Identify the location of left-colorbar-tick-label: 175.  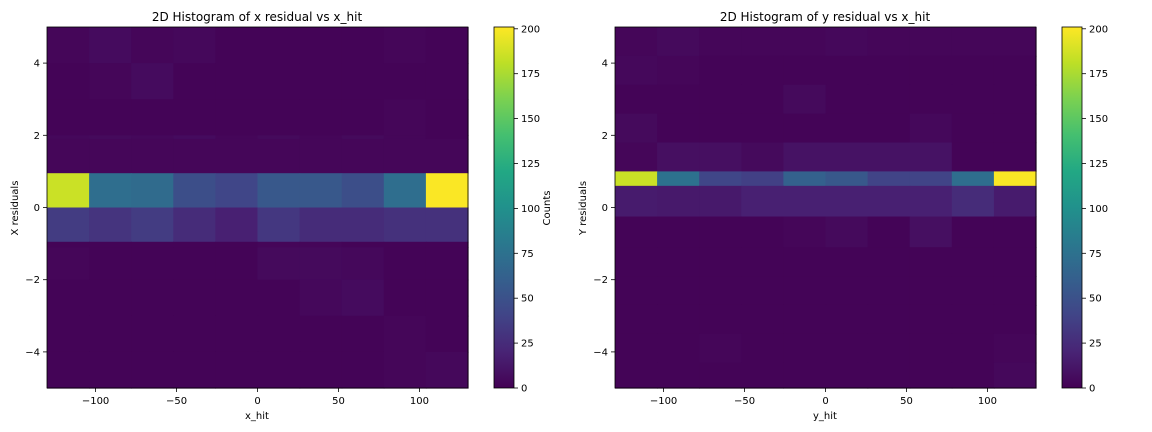
(530, 74).